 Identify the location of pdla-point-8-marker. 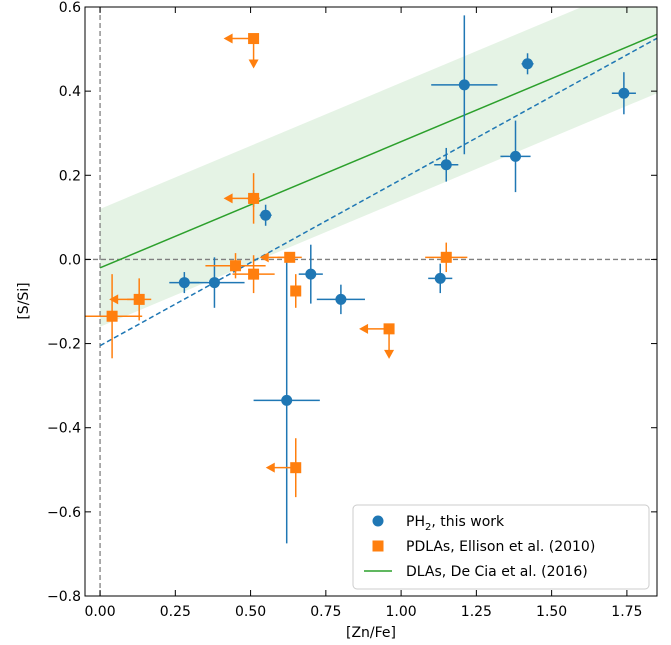
(296, 291).